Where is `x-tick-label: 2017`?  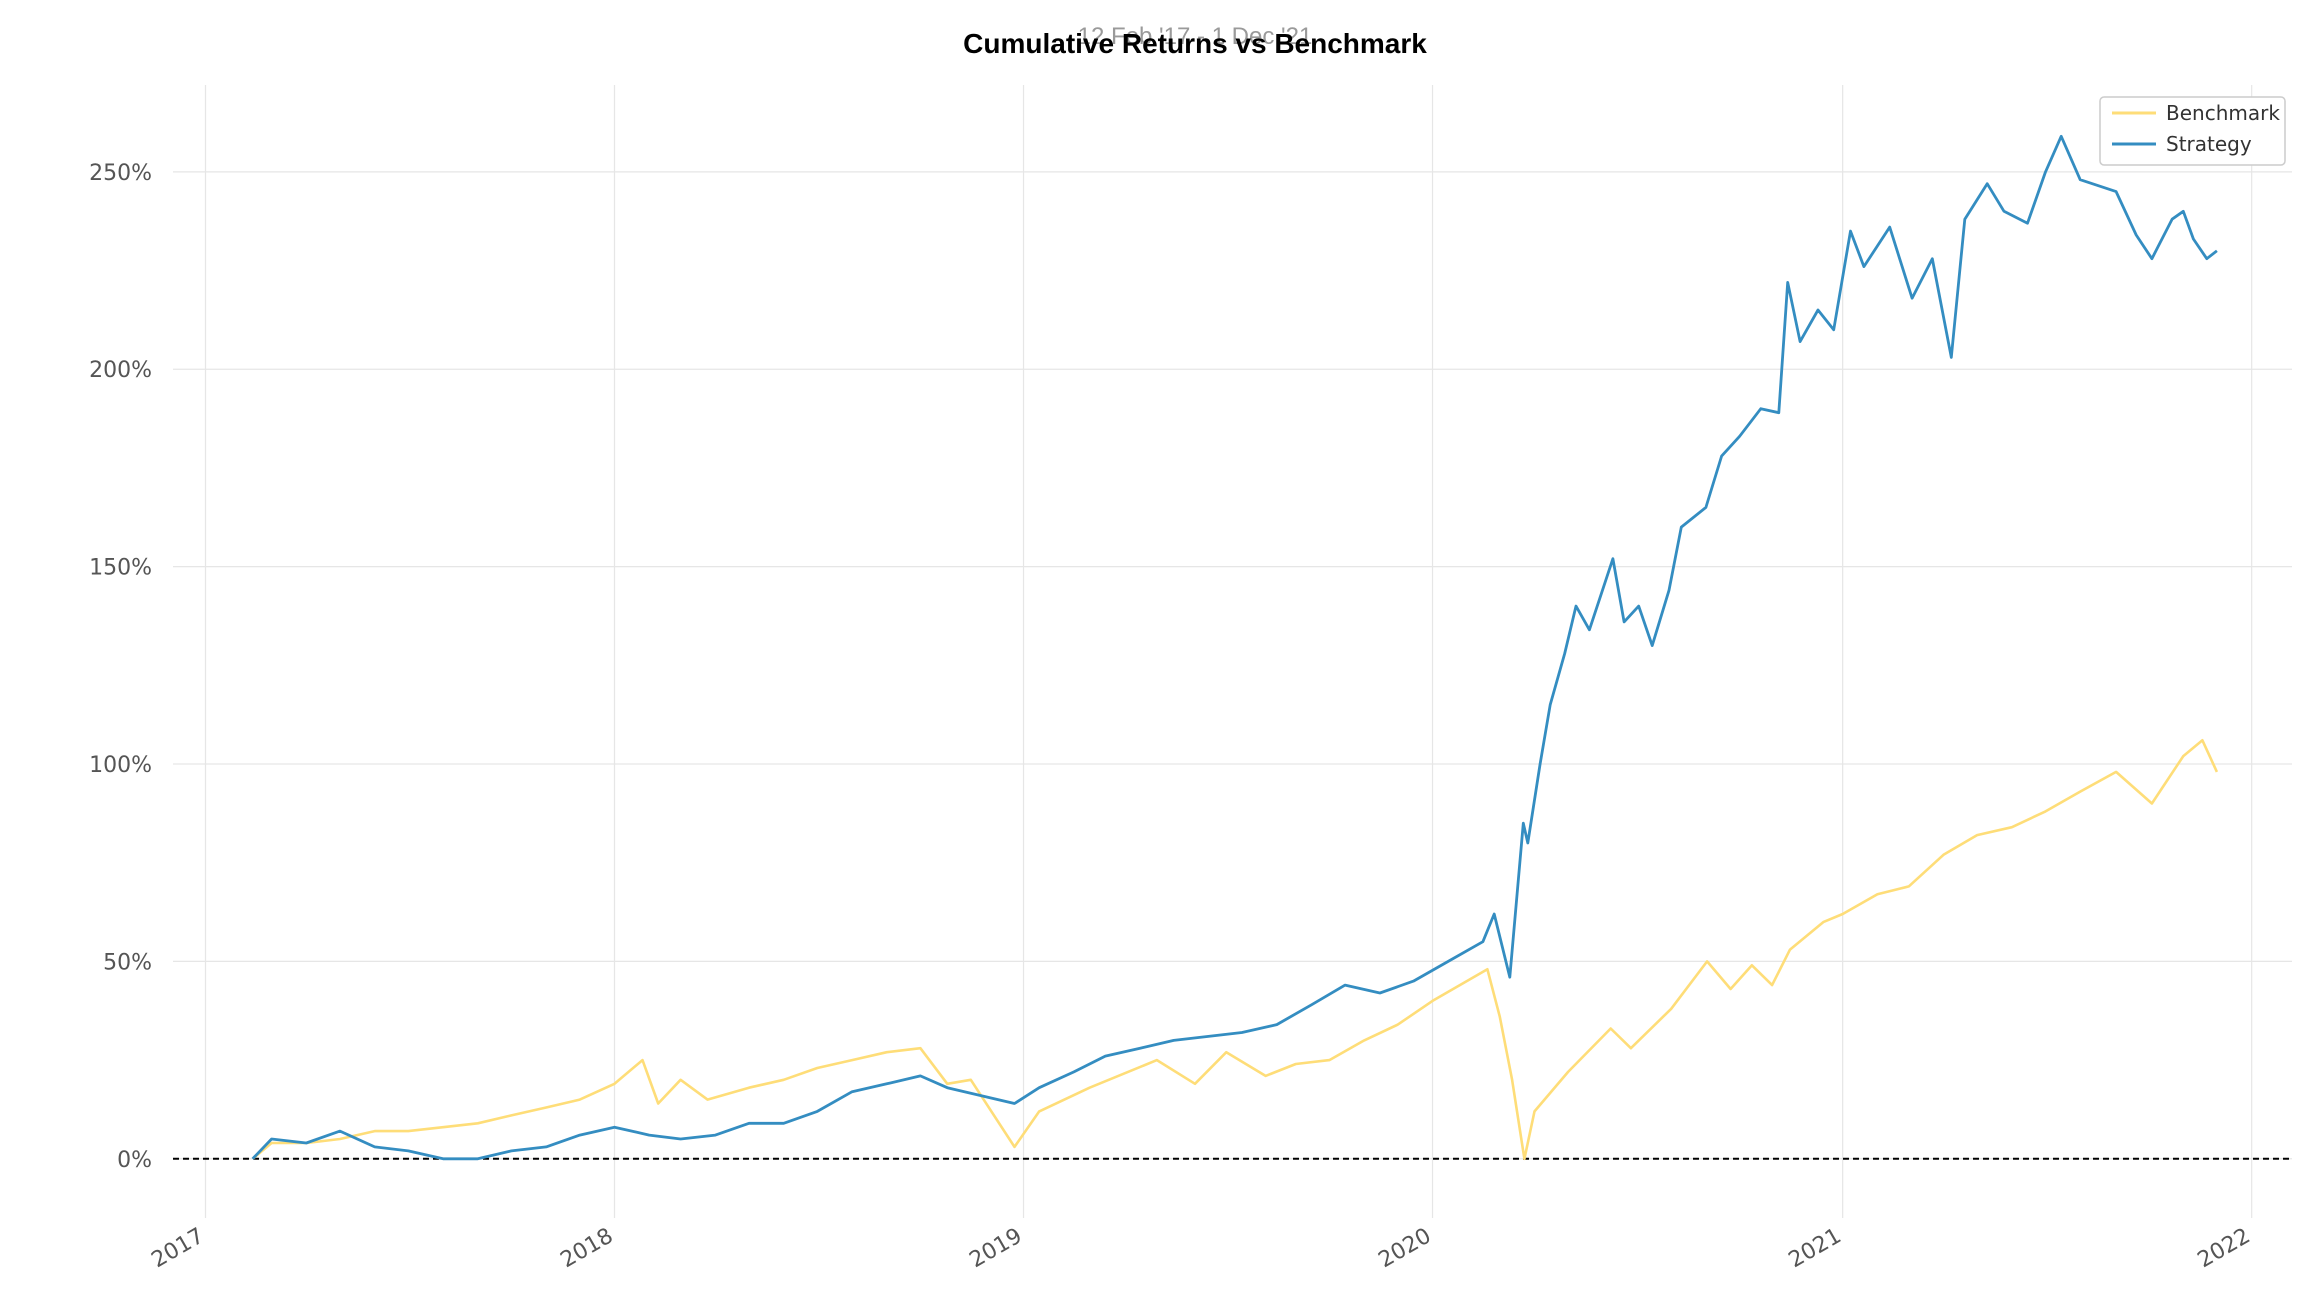
x-tick-label: 2017 is located at coordinates (177, 1249).